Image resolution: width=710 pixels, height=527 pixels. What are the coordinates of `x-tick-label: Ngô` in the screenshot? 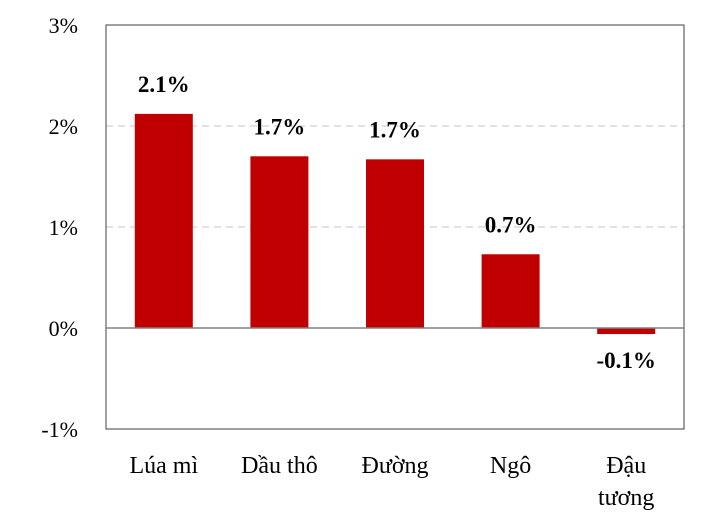 It's located at (510, 466).